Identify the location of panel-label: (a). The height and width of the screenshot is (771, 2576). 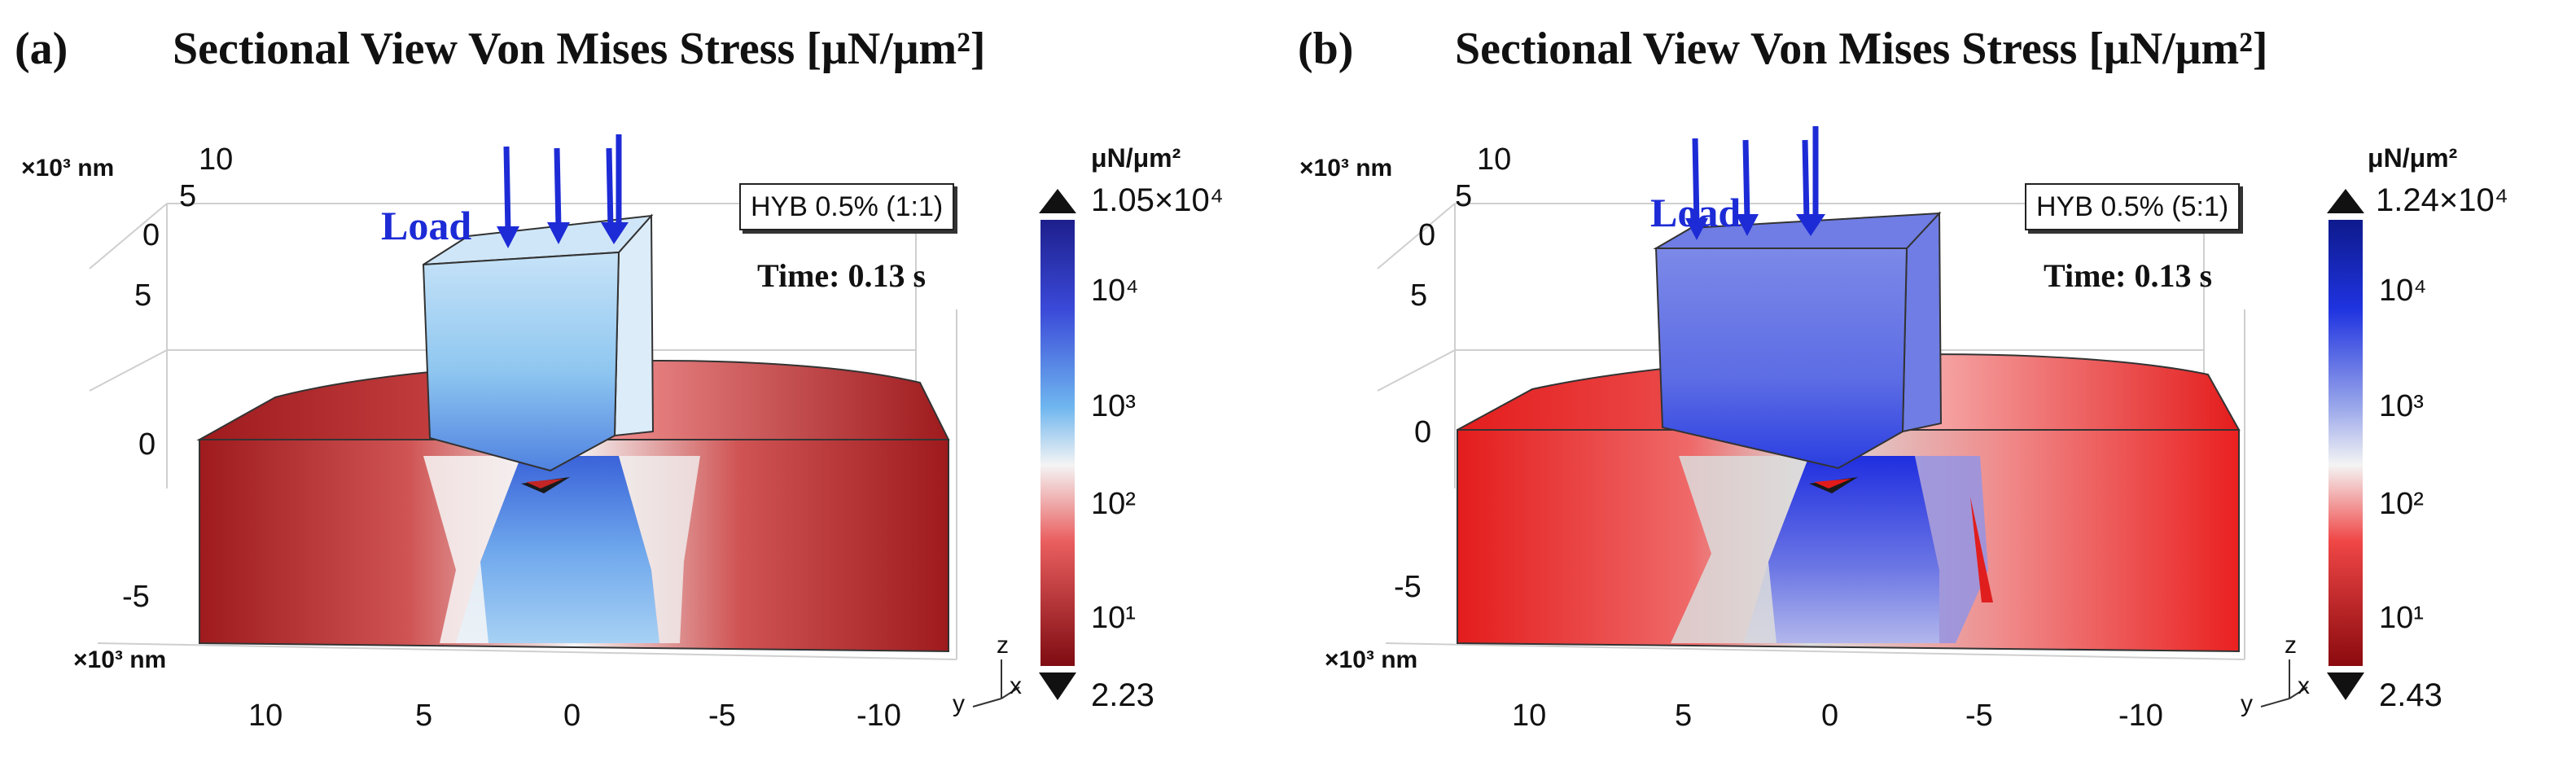
(41, 49).